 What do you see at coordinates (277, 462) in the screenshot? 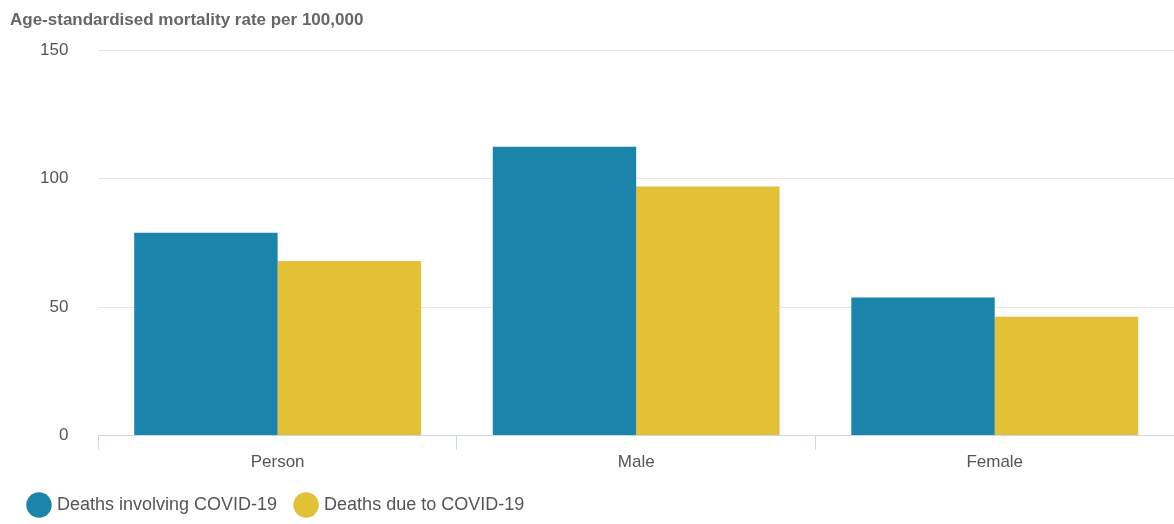
I see `x-tick-label: Person` at bounding box center [277, 462].